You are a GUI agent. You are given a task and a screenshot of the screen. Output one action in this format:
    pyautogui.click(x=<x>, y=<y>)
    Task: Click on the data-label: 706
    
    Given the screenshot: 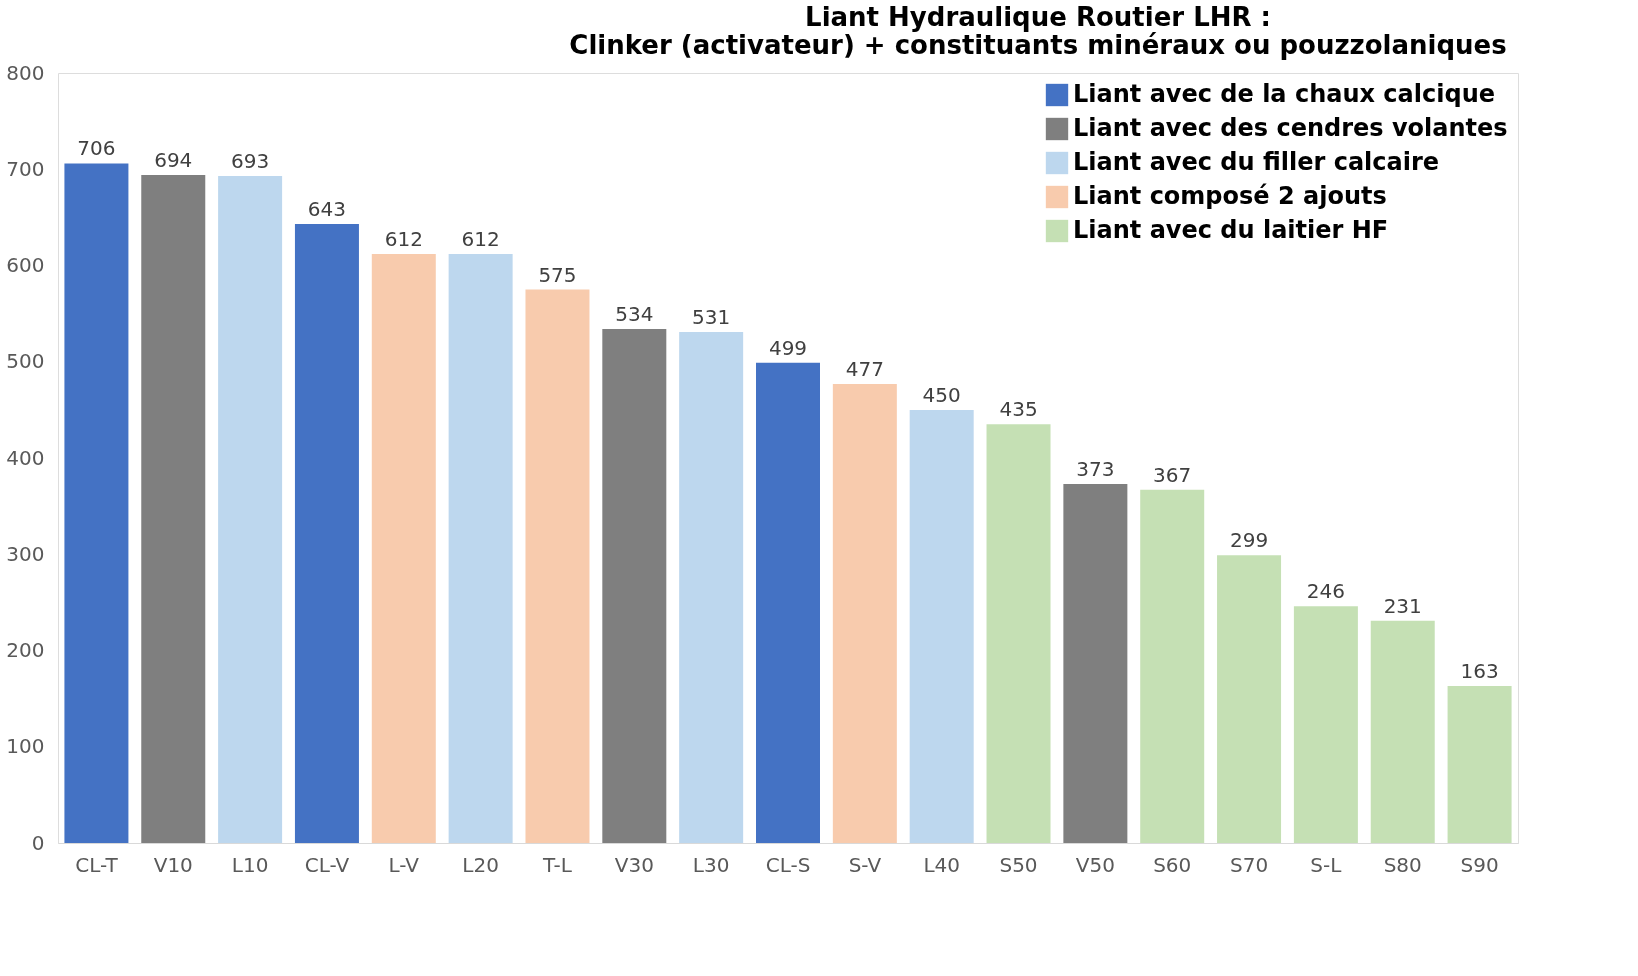 What is the action you would take?
    pyautogui.click(x=96, y=148)
    